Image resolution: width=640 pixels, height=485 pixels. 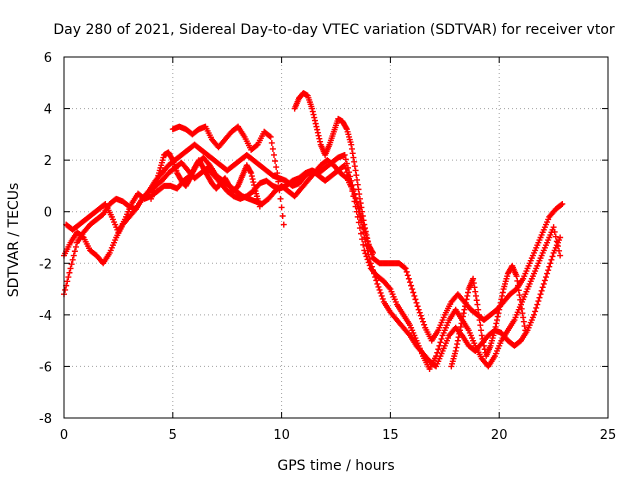 I want to click on y-tick-label: 2, so click(x=48, y=161).